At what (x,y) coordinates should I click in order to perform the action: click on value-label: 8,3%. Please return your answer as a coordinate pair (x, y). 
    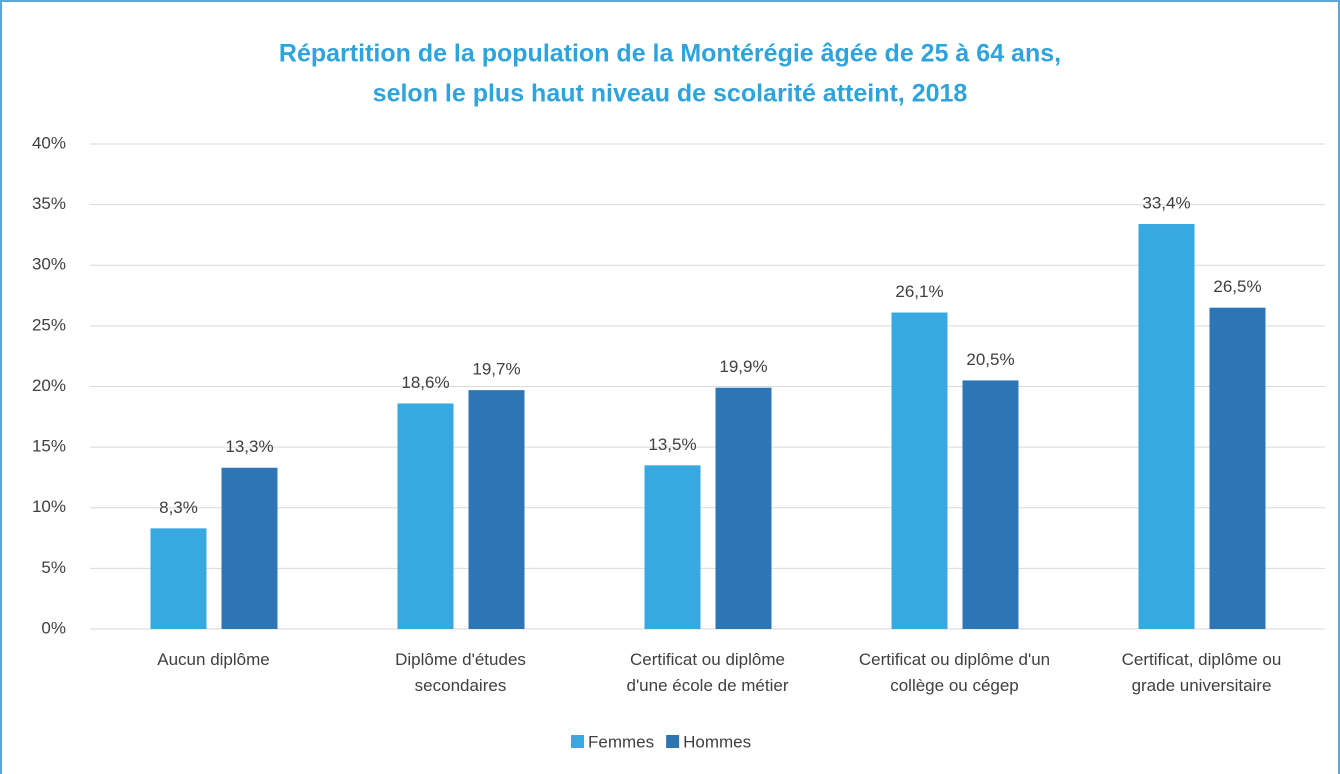
    Looking at the image, I should click on (178, 507).